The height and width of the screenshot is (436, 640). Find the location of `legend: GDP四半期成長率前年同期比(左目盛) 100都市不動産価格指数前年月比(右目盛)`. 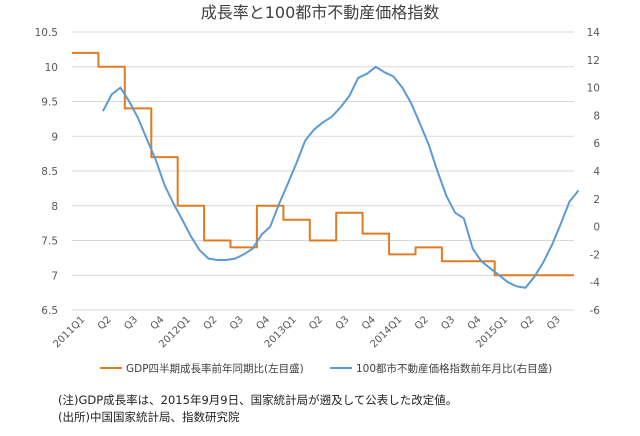

legend: GDP四半期成長率前年同期比(左目盛) 100都市不動産価格指数前年月比(右目盛) is located at coordinates (326, 368).